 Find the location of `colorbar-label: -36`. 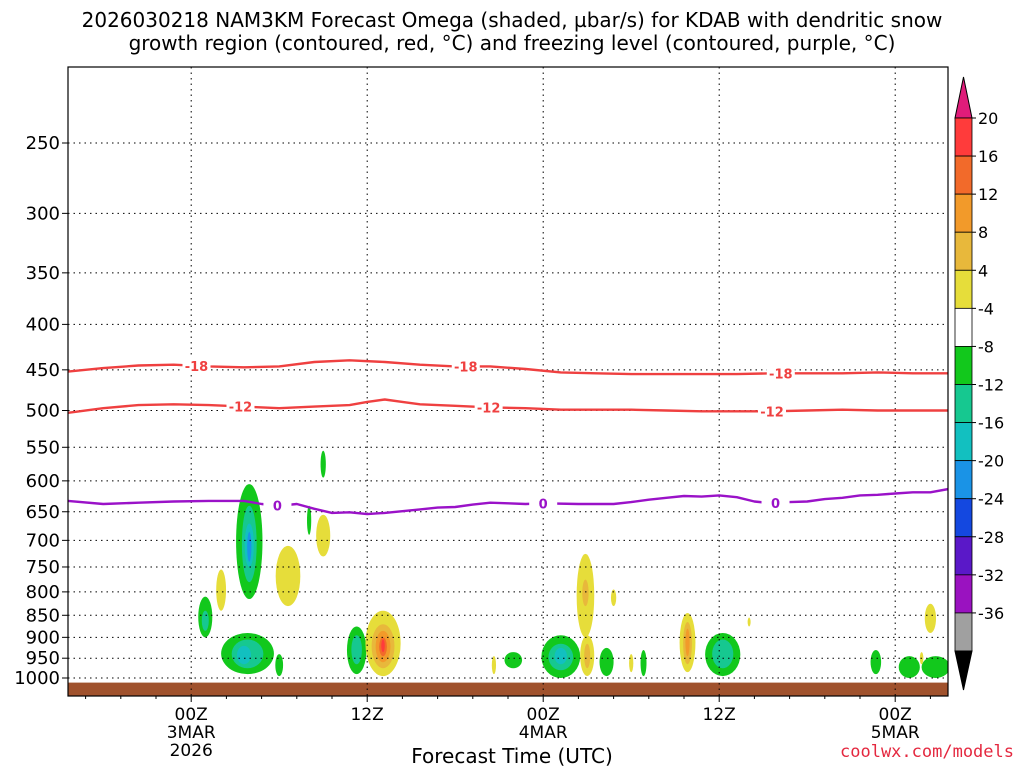

colorbar-label: -36 is located at coordinates (991, 613).